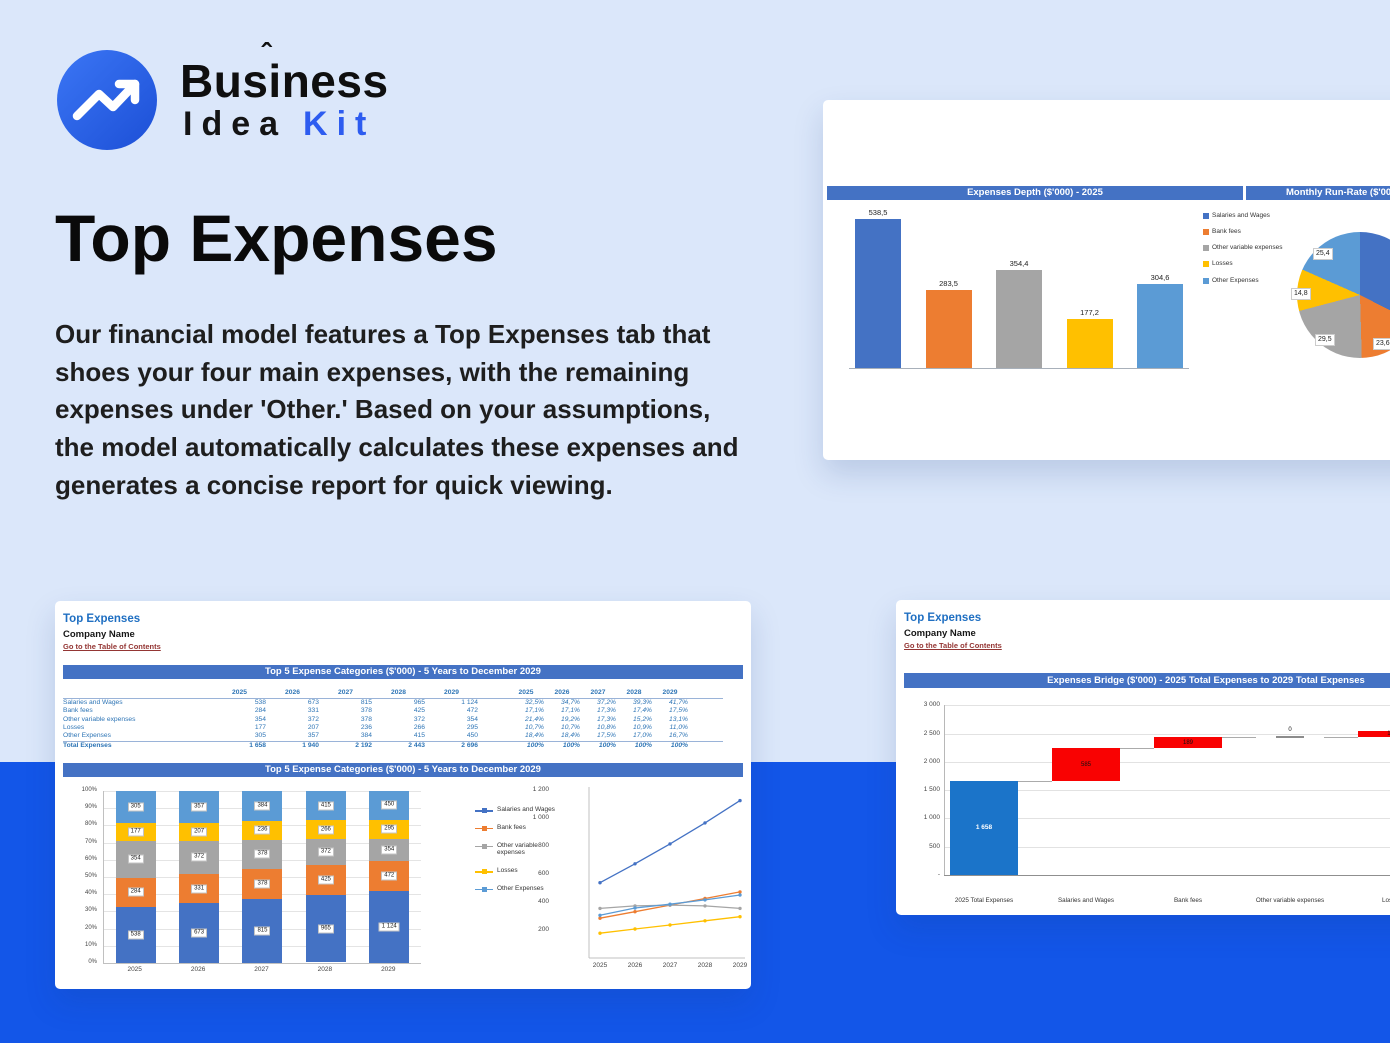 This screenshot has height=1043, width=1390. I want to click on stacked-segment: 378, so click(262, 854).